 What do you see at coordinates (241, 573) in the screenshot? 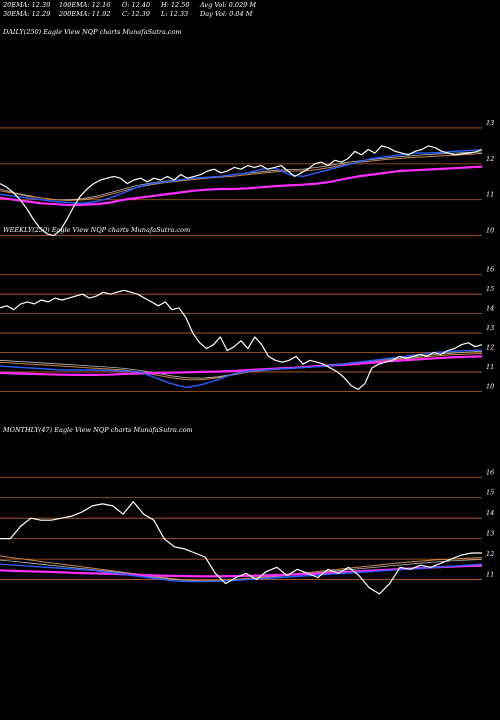
I see `monthly-ema-blue-line` at bounding box center [241, 573].